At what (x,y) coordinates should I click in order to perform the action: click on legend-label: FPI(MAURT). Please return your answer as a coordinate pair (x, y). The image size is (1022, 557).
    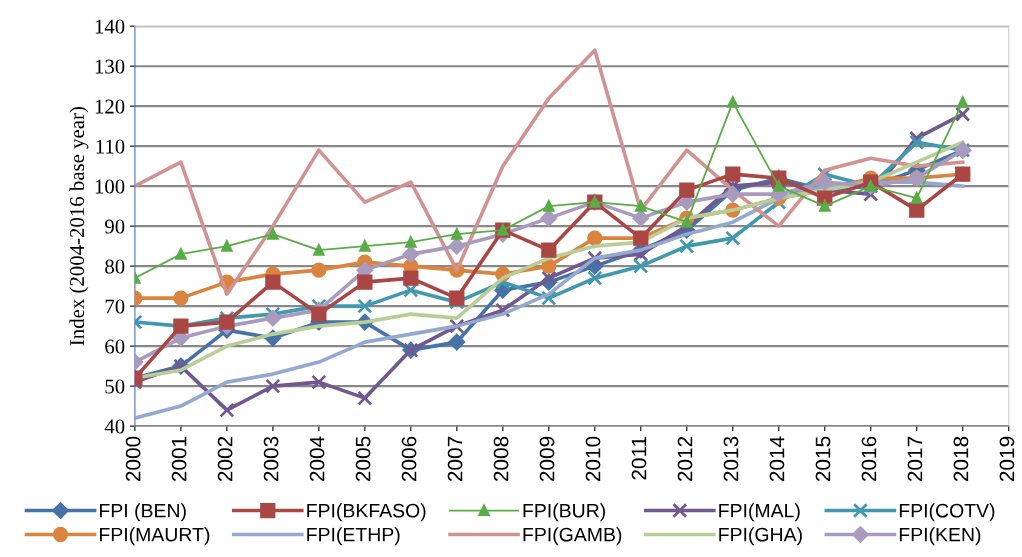
    Looking at the image, I should click on (155, 536).